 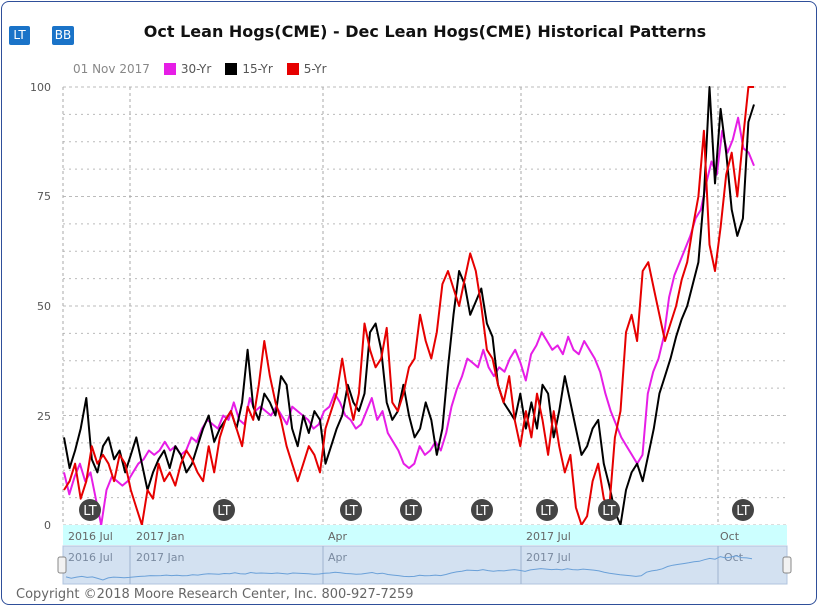 I want to click on navigator-right-handle, so click(x=787, y=565).